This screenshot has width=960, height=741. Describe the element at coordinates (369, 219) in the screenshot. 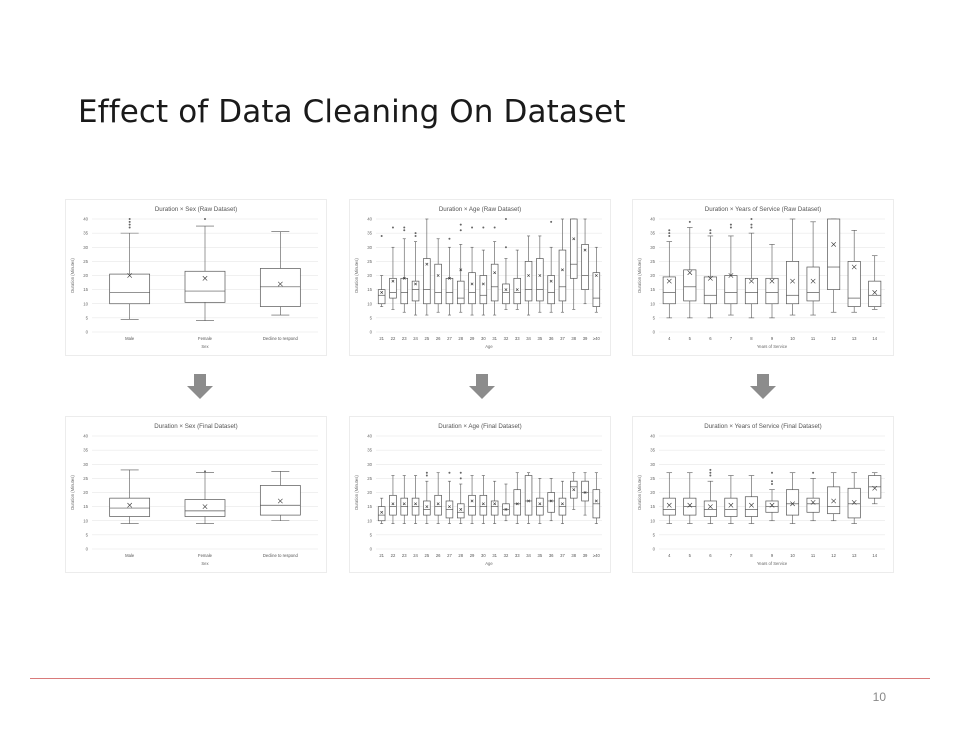

I see `y-tick-label: 40` at that location.